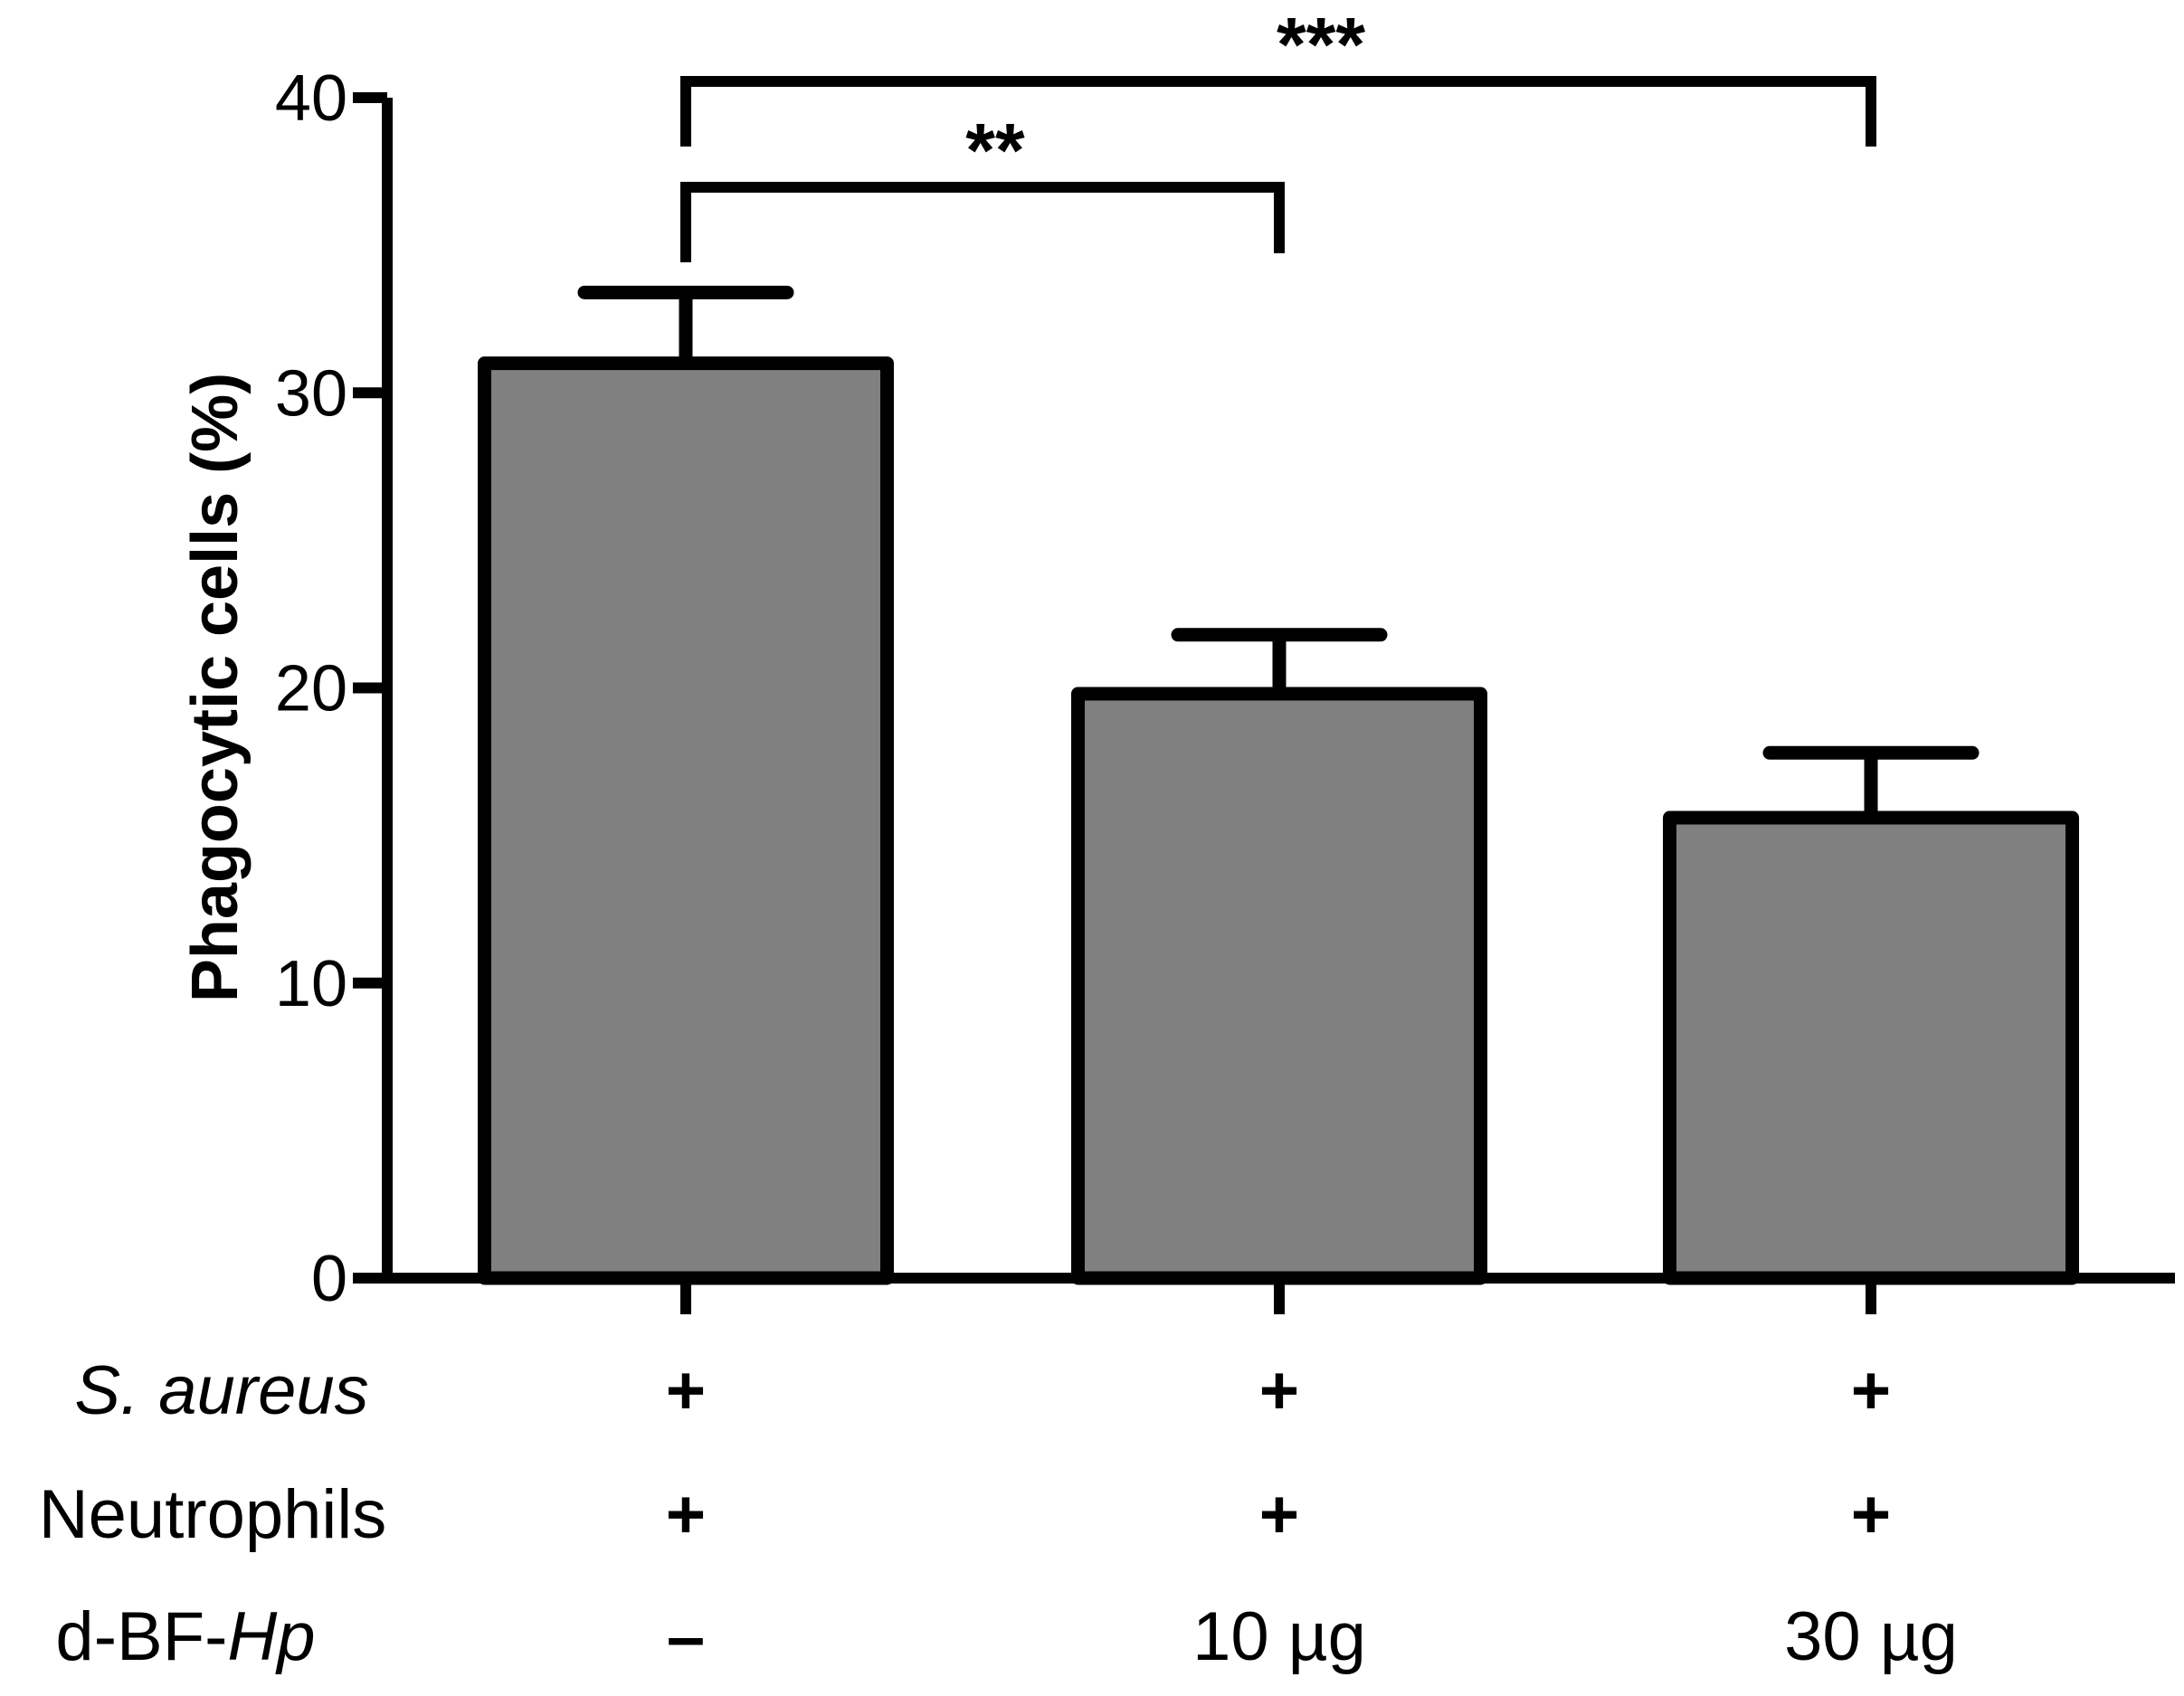  Describe the element at coordinates (1281, 1293) in the screenshot. I see `x-axis` at that location.